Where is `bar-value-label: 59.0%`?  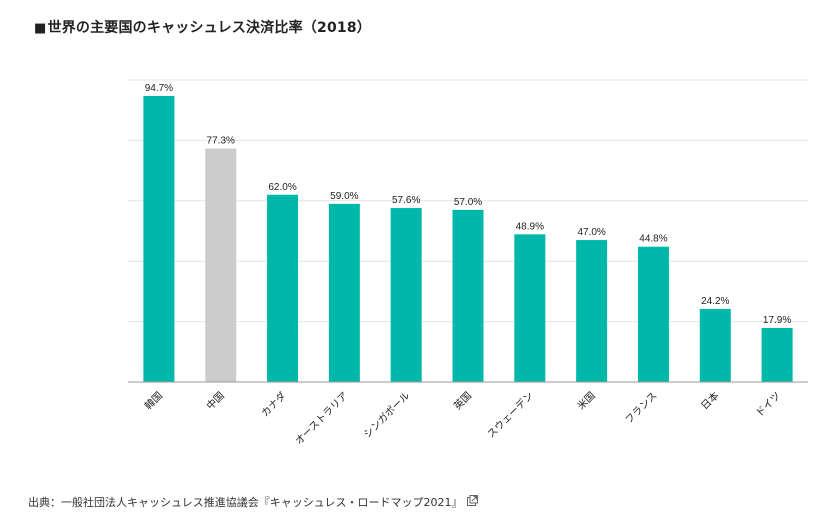
bar-value-label: 59.0% is located at coordinates (344, 196).